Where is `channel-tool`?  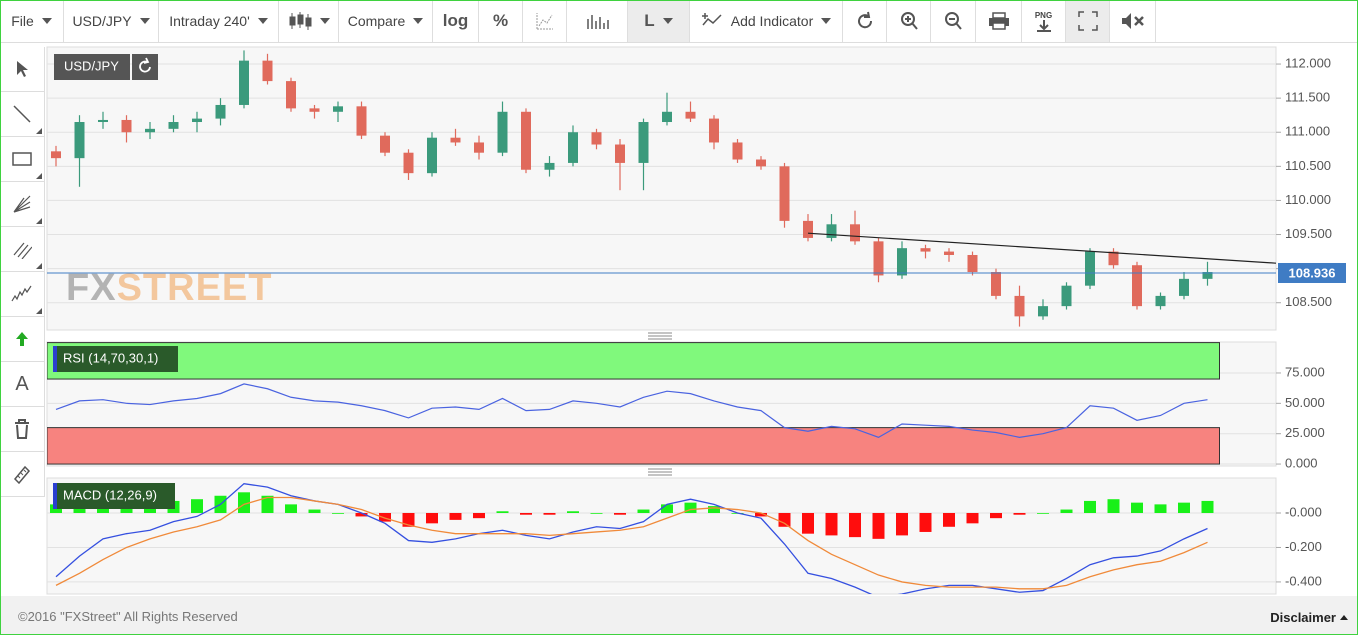
channel-tool is located at coordinates (22, 249).